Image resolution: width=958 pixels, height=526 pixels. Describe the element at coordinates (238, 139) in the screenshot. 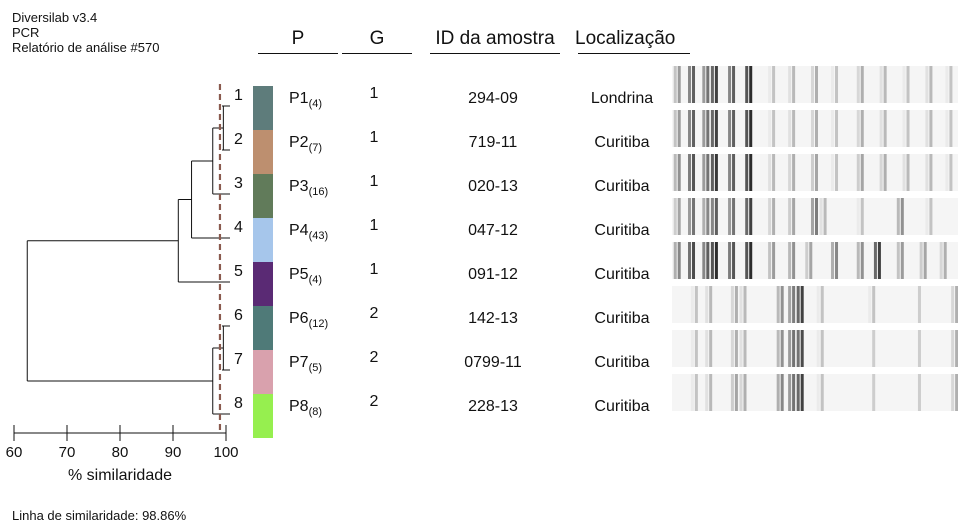

I see `leaf-number: 2` at that location.